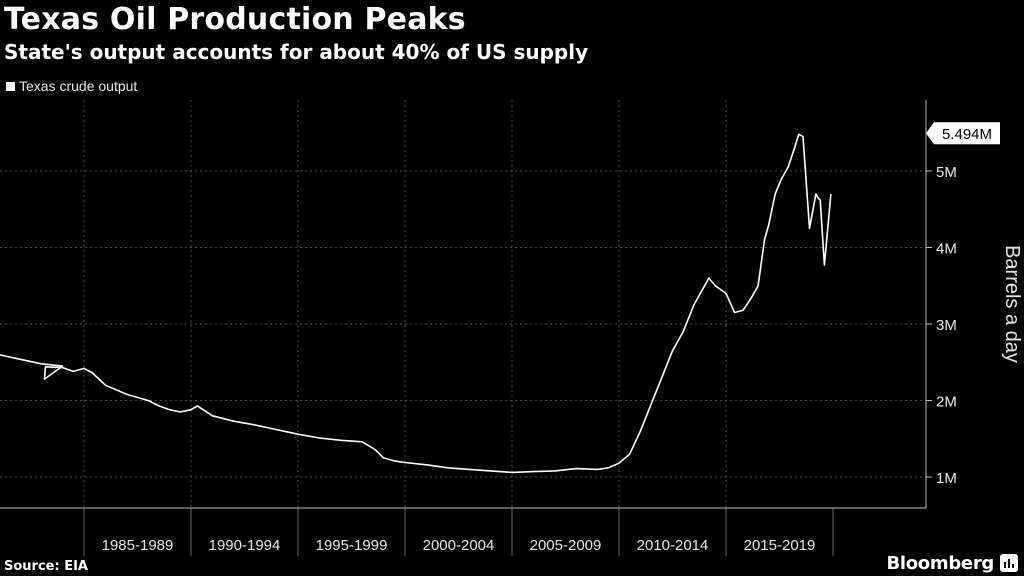 Image resolution: width=1024 pixels, height=576 pixels. What do you see at coordinates (235, 19) in the screenshot?
I see `chart-title: Texas Oil Production Peaks` at bounding box center [235, 19].